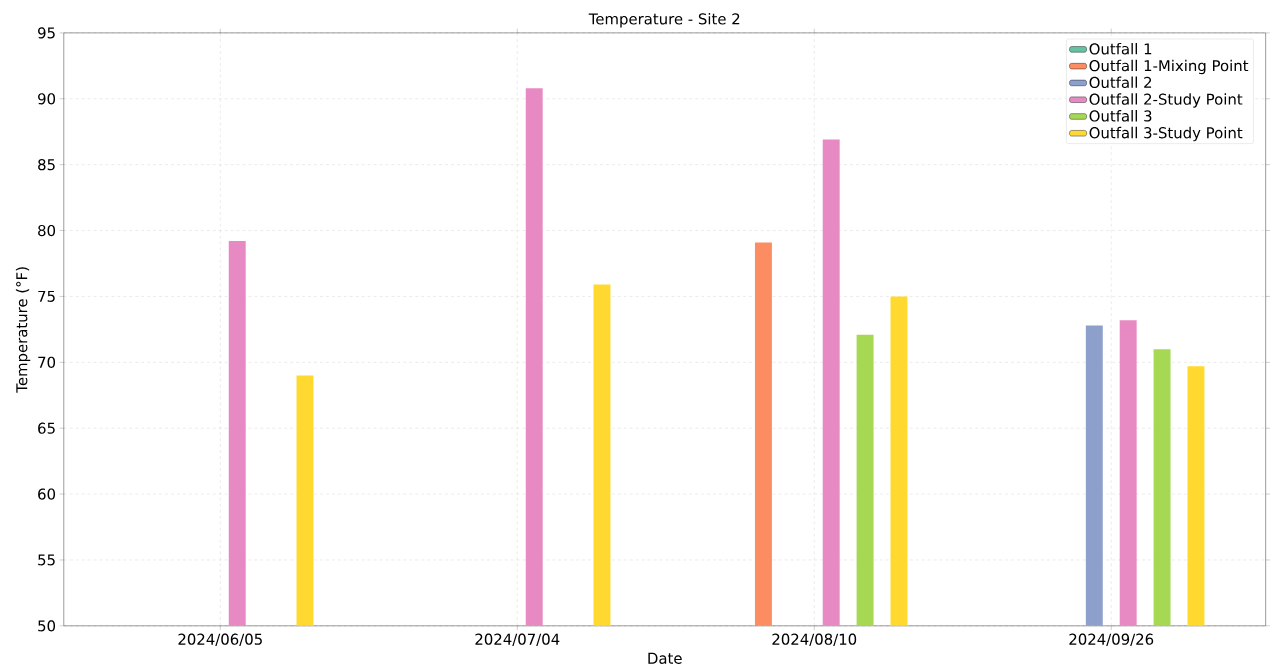 This screenshot has height=671, width=1270. Describe the element at coordinates (1111, 640) in the screenshot. I see `x-tick-label: 2024/09/26` at that location.